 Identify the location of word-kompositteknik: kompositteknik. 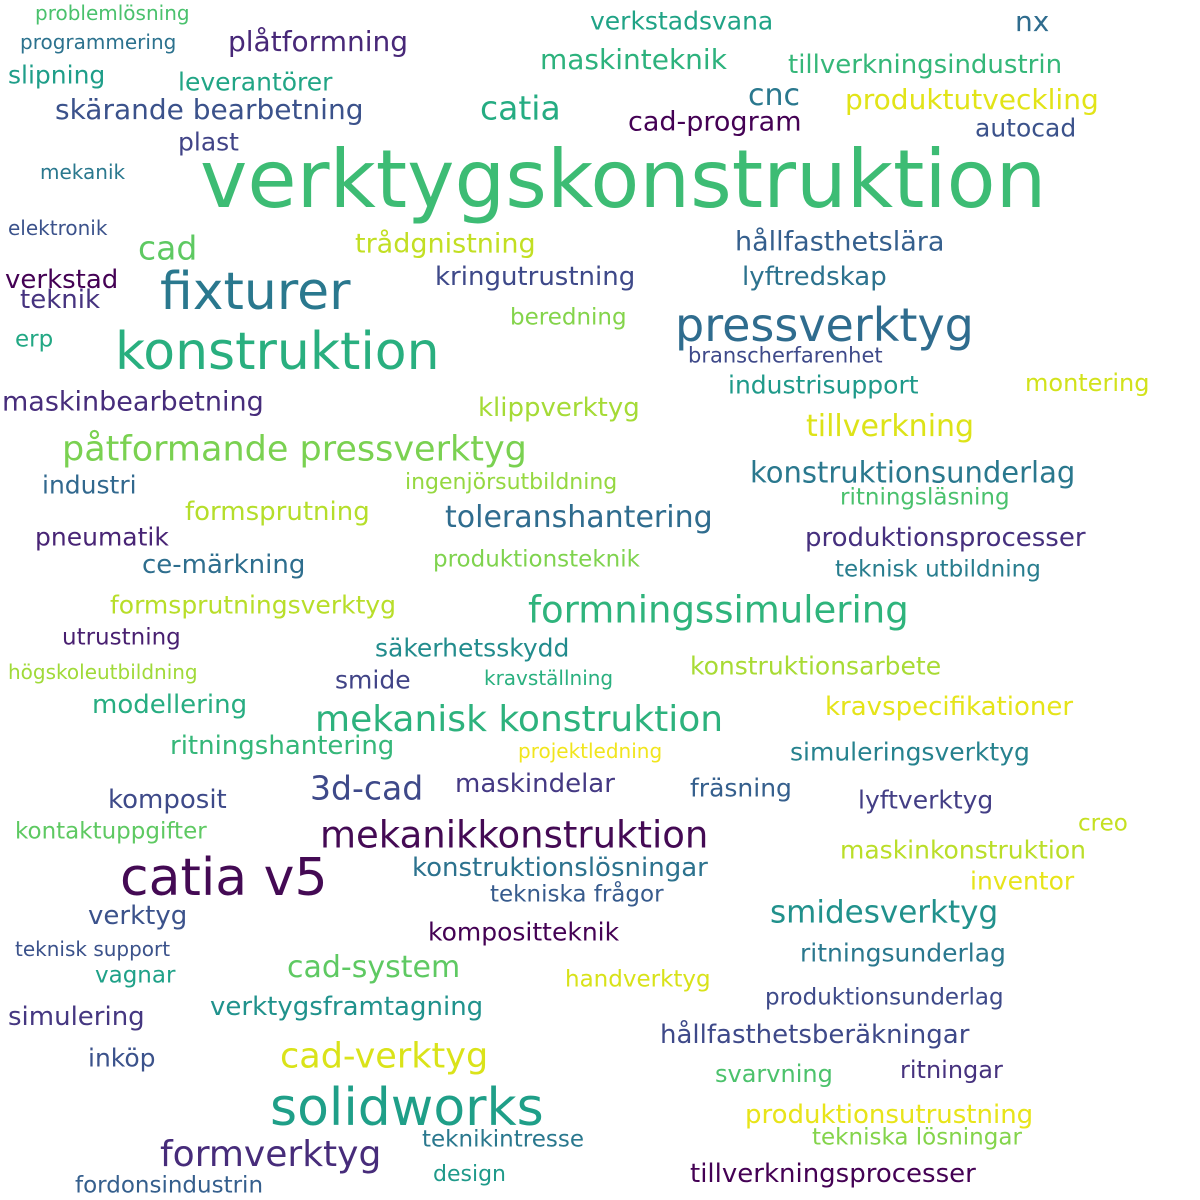
(524, 932).